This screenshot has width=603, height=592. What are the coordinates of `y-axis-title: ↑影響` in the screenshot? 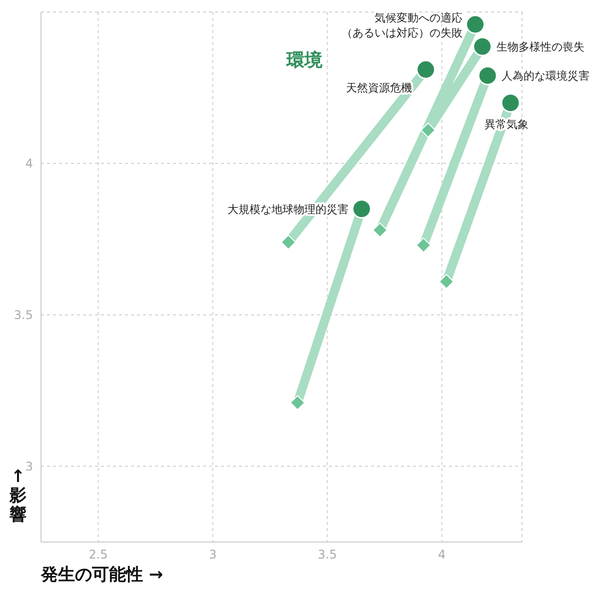 It's located at (17, 496).